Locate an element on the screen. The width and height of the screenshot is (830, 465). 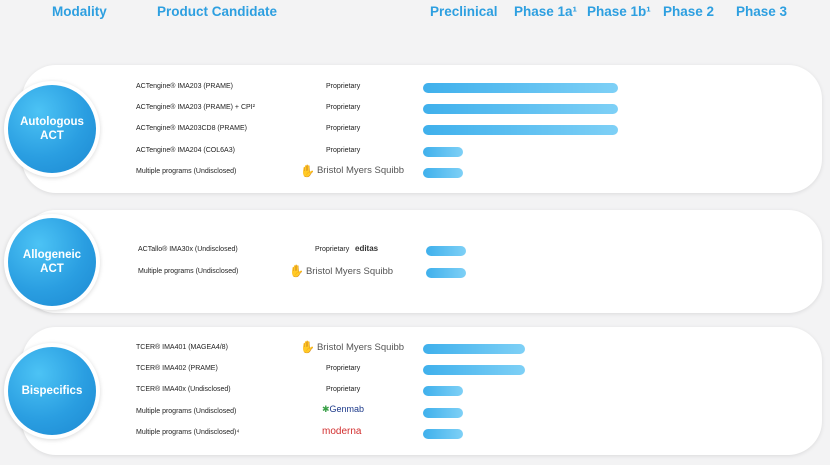
header-product-candidate: Product Candidate is located at coordinates (217, 11).